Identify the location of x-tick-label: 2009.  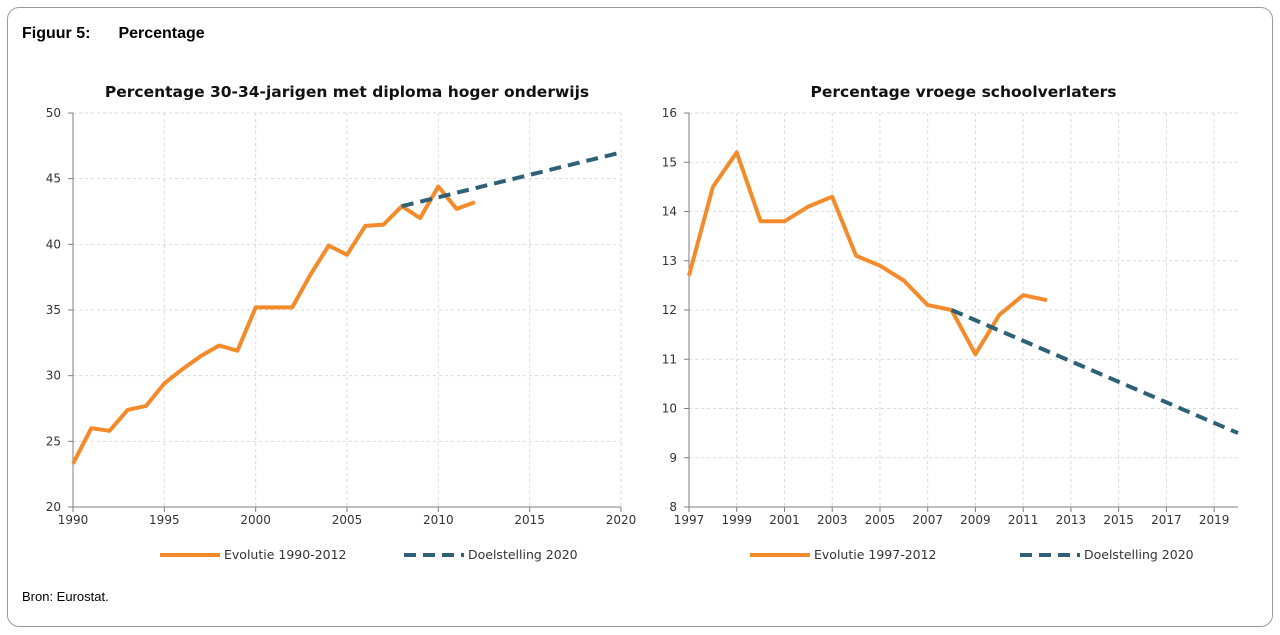
(975, 520).